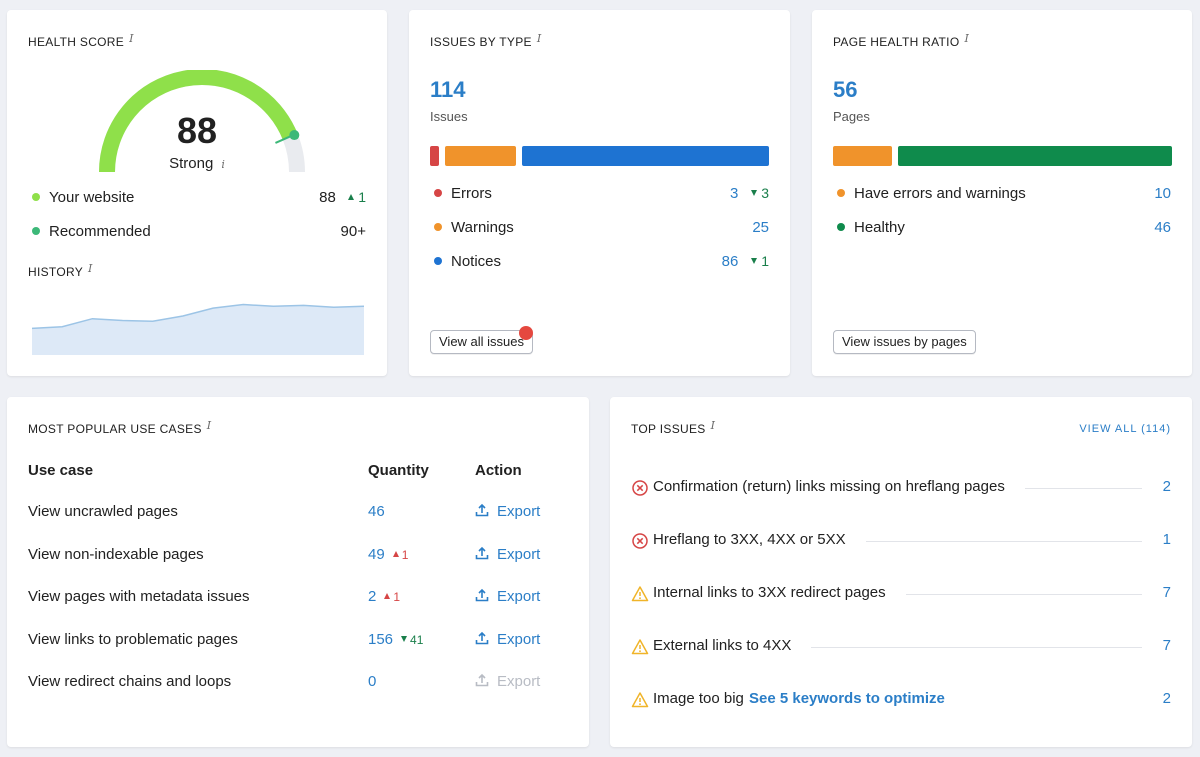  I want to click on warnings-dot, so click(438, 227).